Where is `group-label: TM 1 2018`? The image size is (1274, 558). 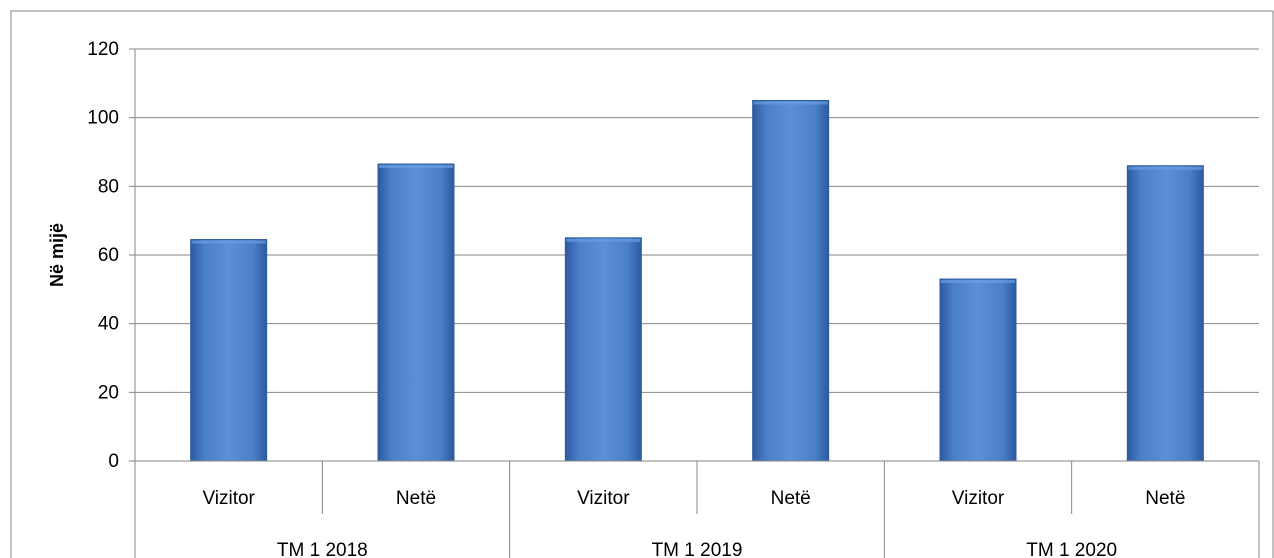
group-label: TM 1 2018 is located at coordinates (322, 549).